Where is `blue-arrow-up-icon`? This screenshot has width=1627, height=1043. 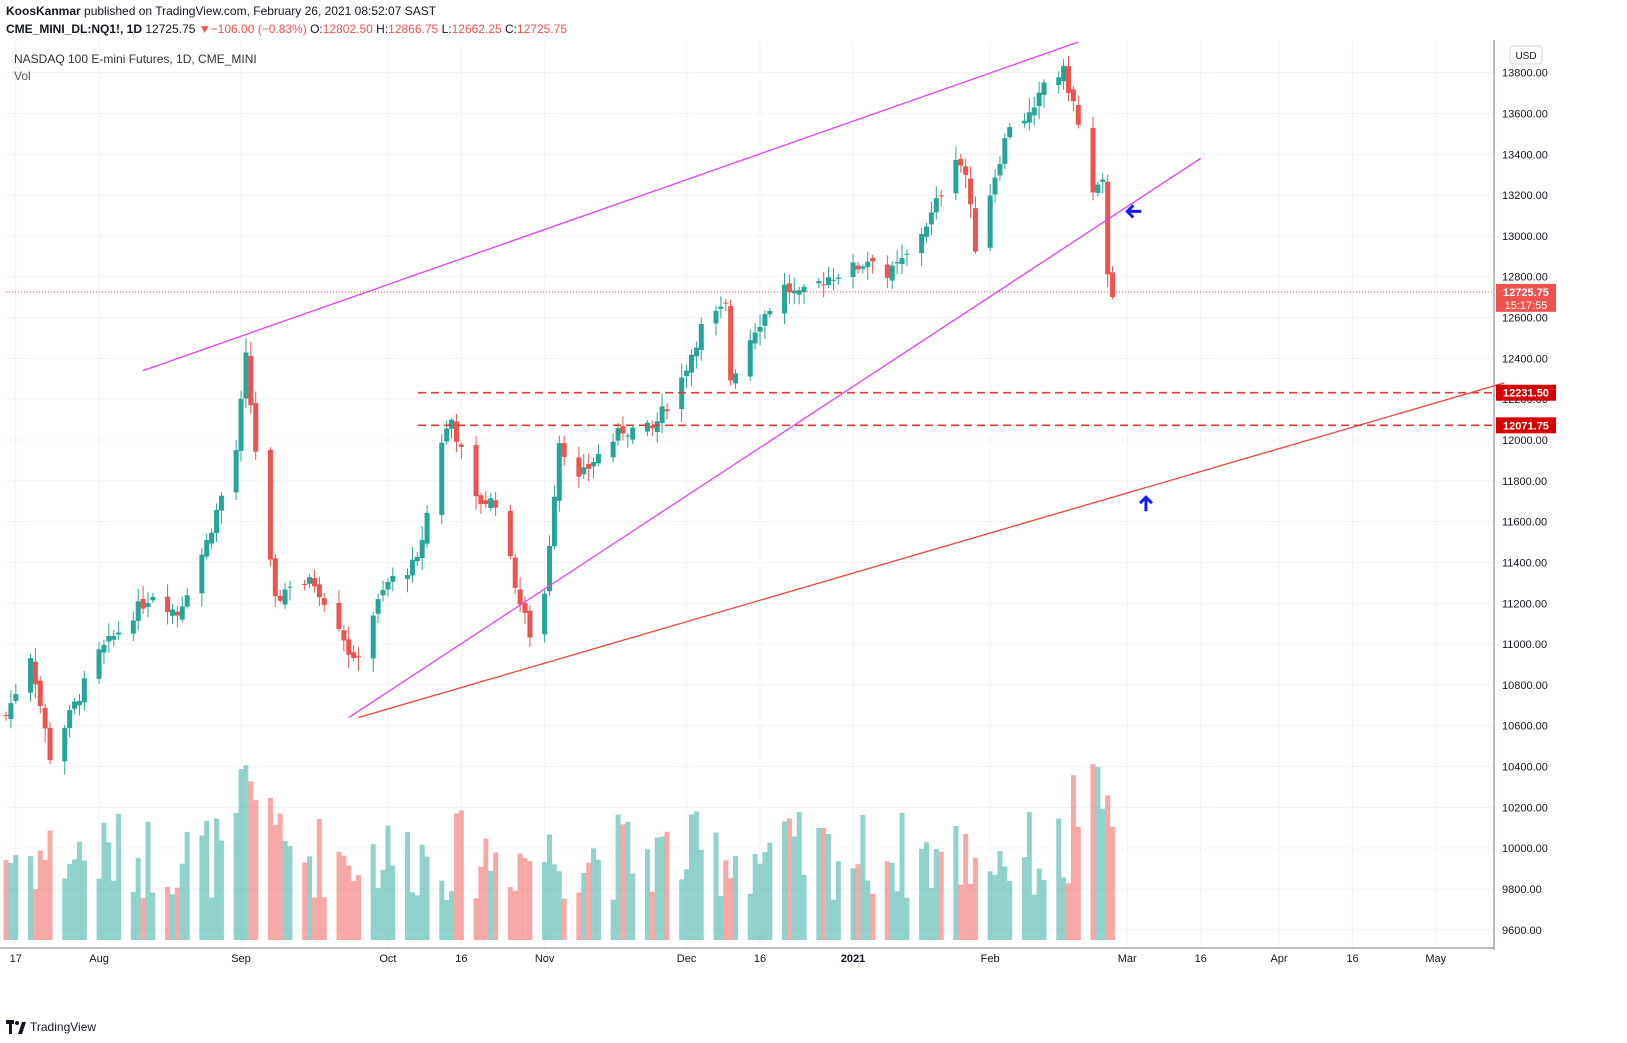
blue-arrow-up-icon is located at coordinates (1146, 503).